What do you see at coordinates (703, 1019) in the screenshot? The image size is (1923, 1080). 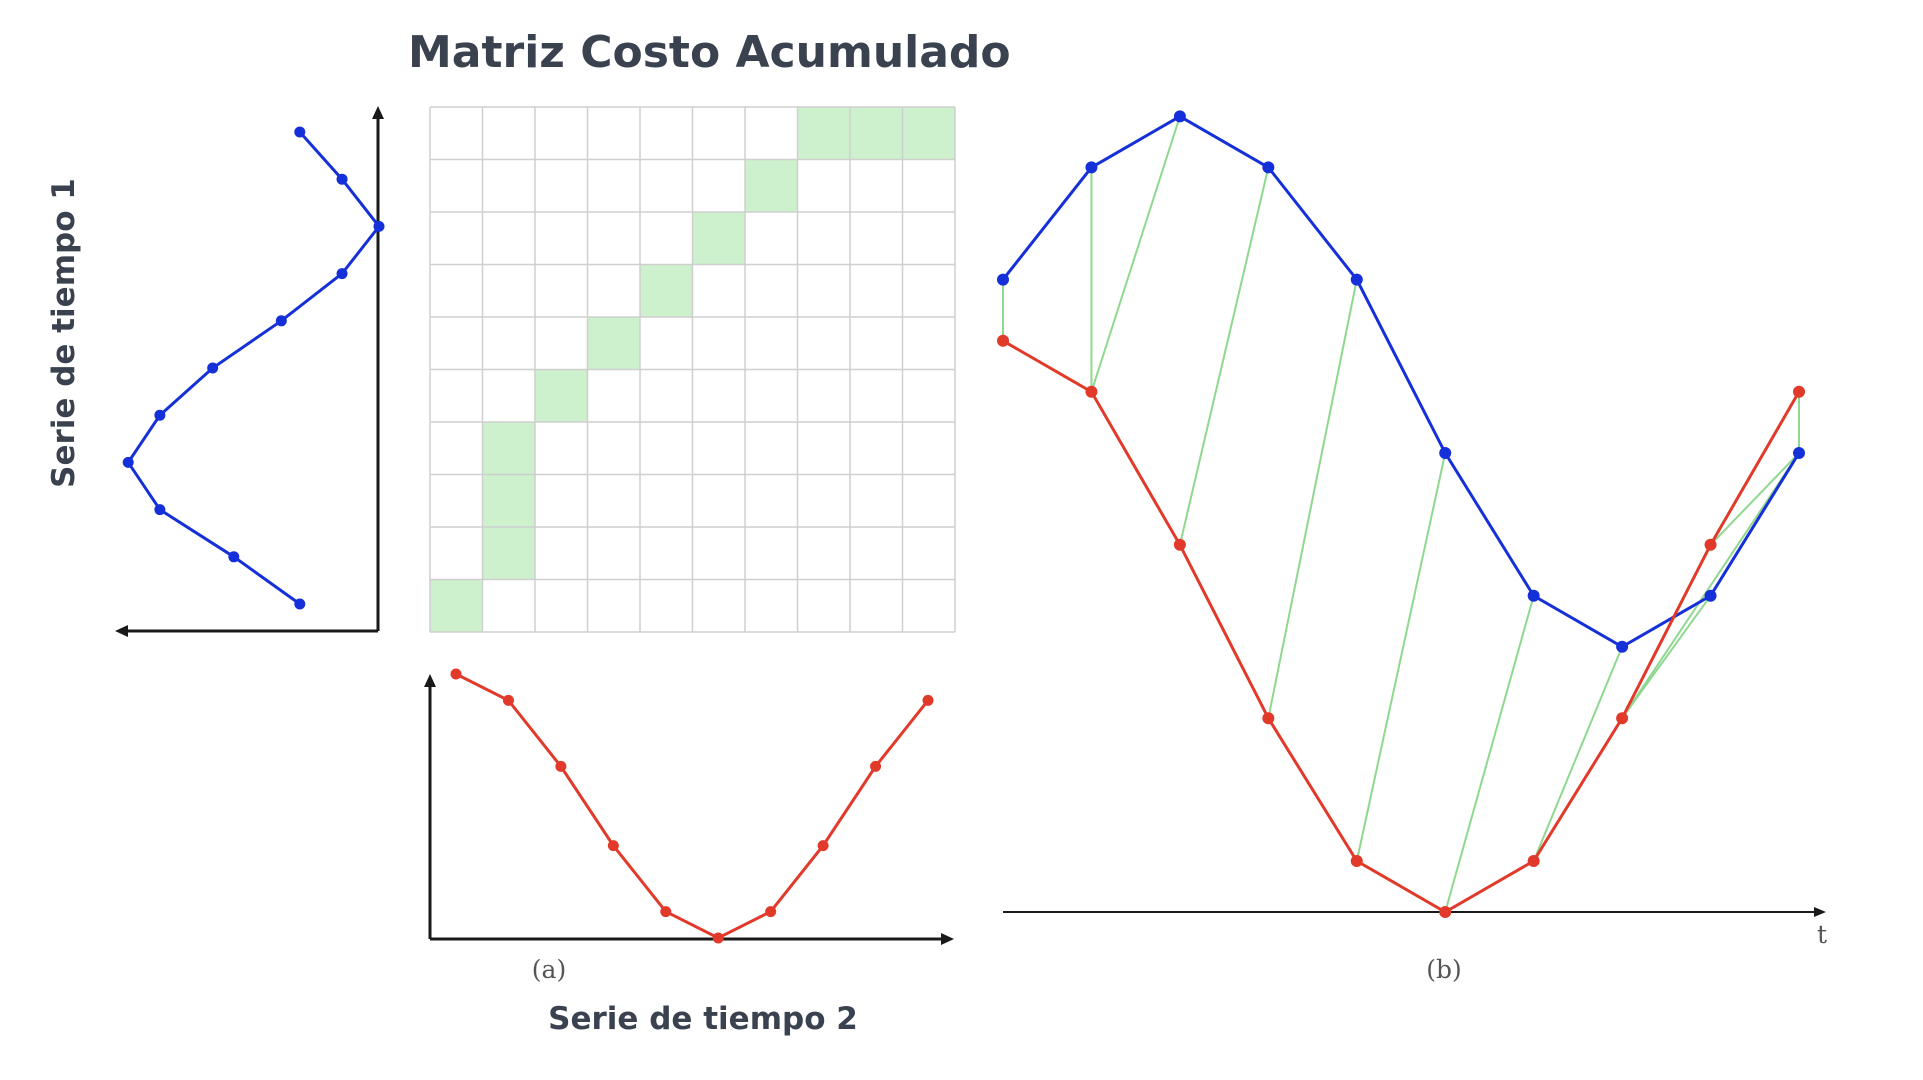 I see `series-2-axis-title: Serie de tiempo 2` at bounding box center [703, 1019].